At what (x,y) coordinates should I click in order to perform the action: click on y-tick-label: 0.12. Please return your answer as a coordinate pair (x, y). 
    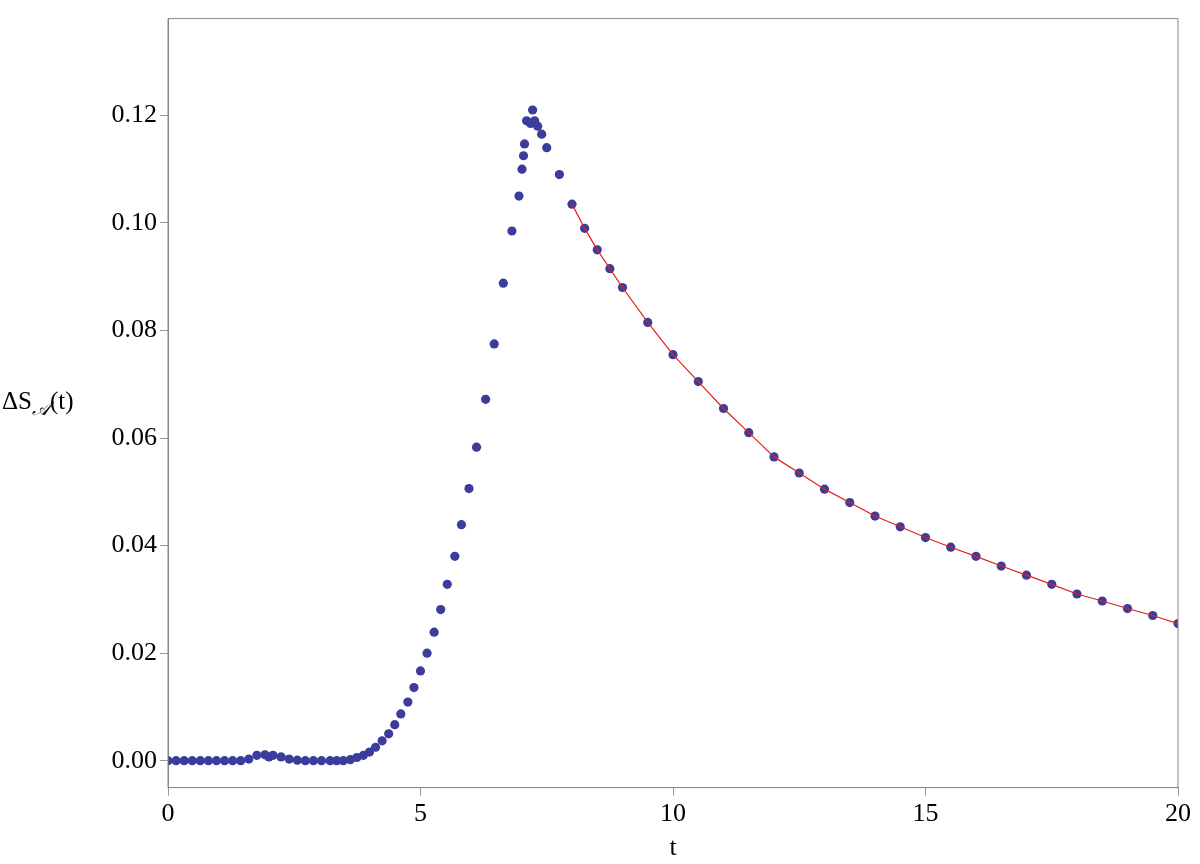
    Looking at the image, I should click on (134, 114).